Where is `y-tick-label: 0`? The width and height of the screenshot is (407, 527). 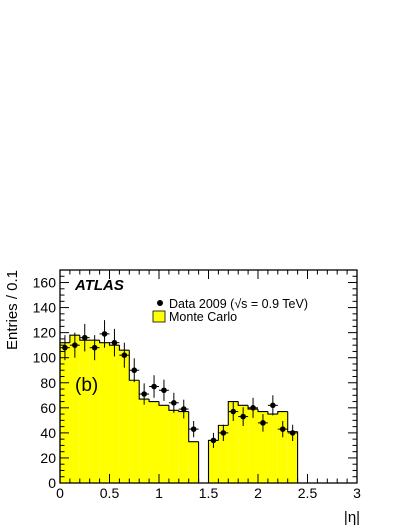 y-tick-label: 0 is located at coordinates (52, 483).